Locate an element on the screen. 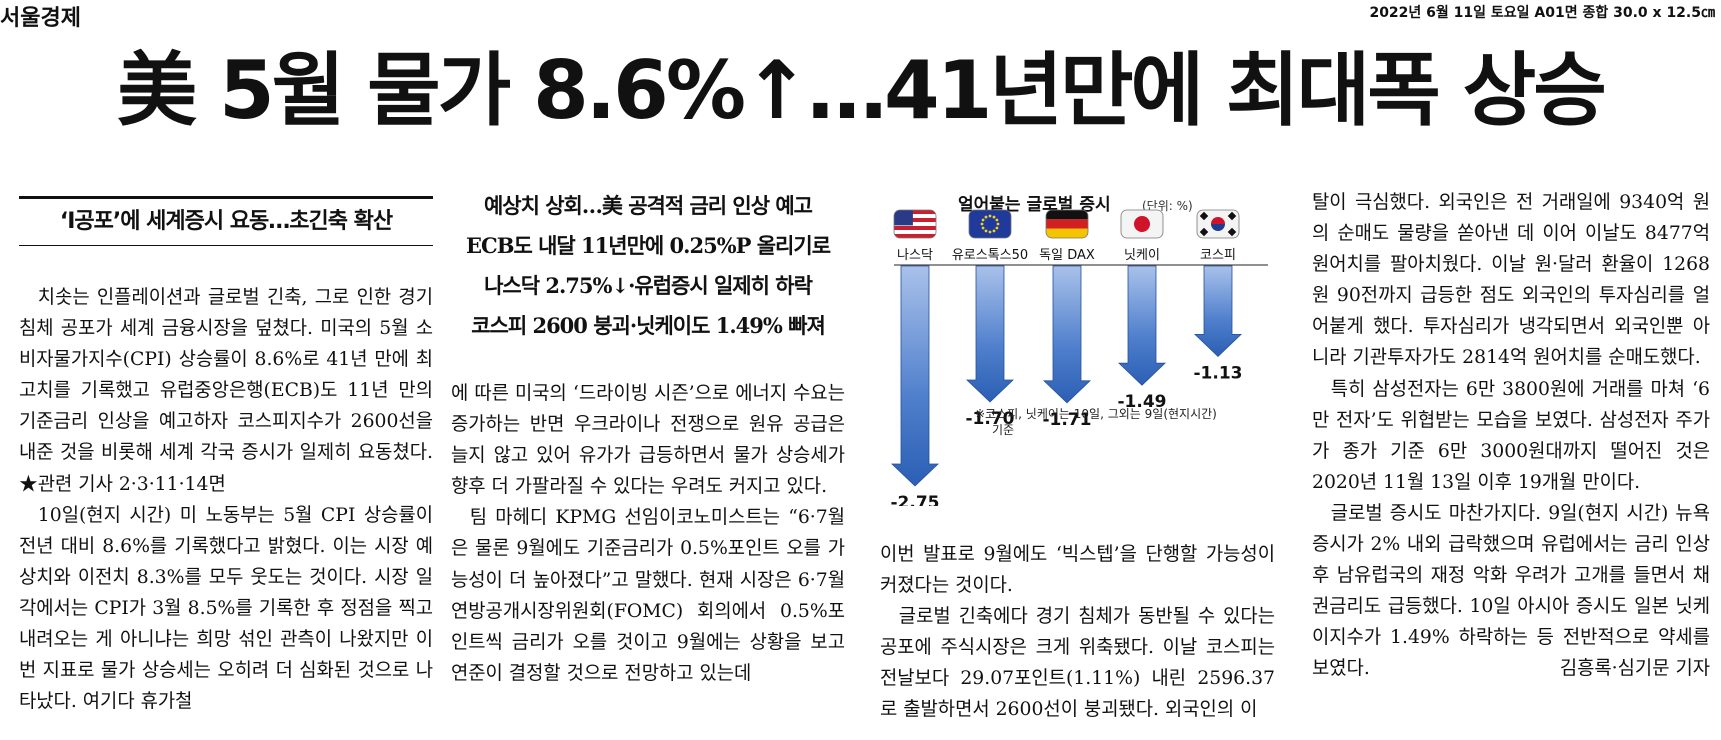 The width and height of the screenshot is (1721, 740). headline: 美 5월 물가 8.6%↑…41년만에 최대폭 상승 is located at coordinates (862, 90).